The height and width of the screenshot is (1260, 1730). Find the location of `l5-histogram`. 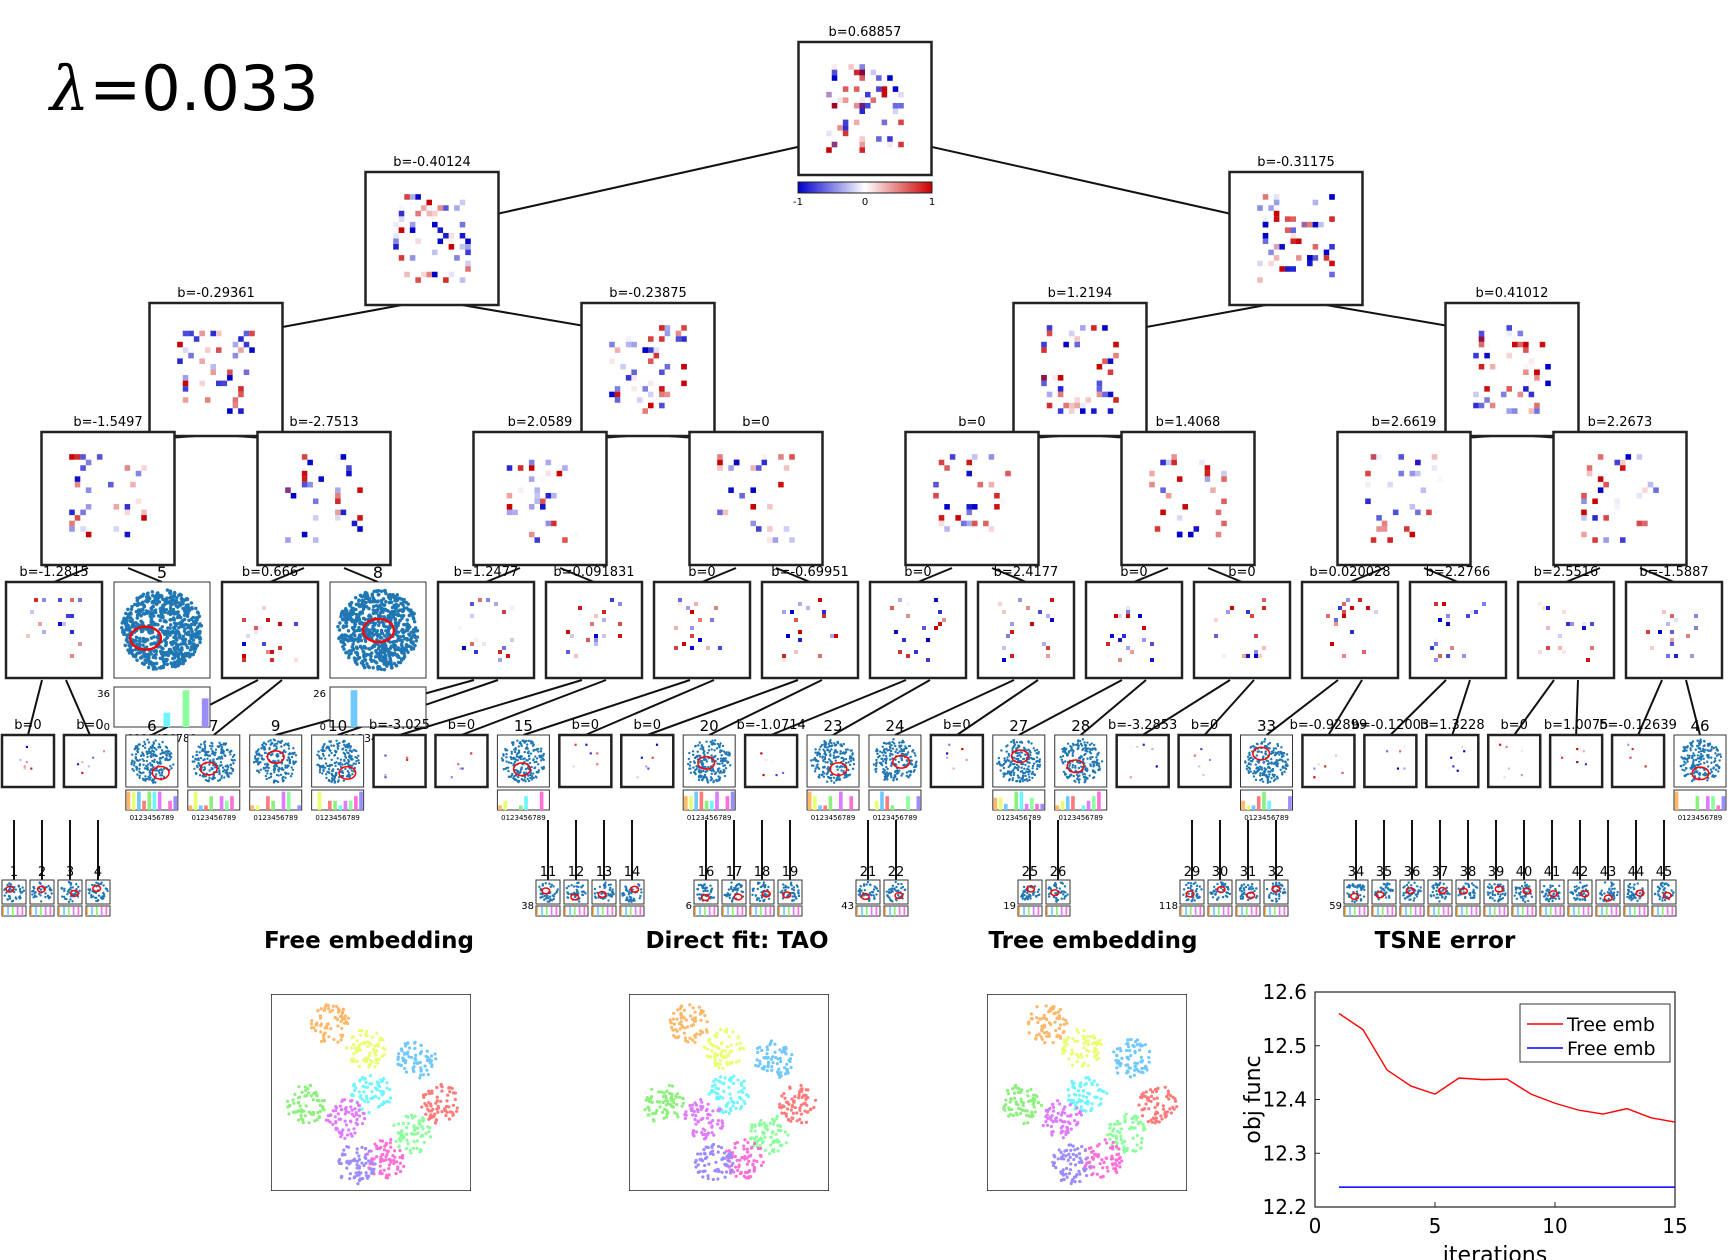

l5-histogram is located at coordinates (152, 800).